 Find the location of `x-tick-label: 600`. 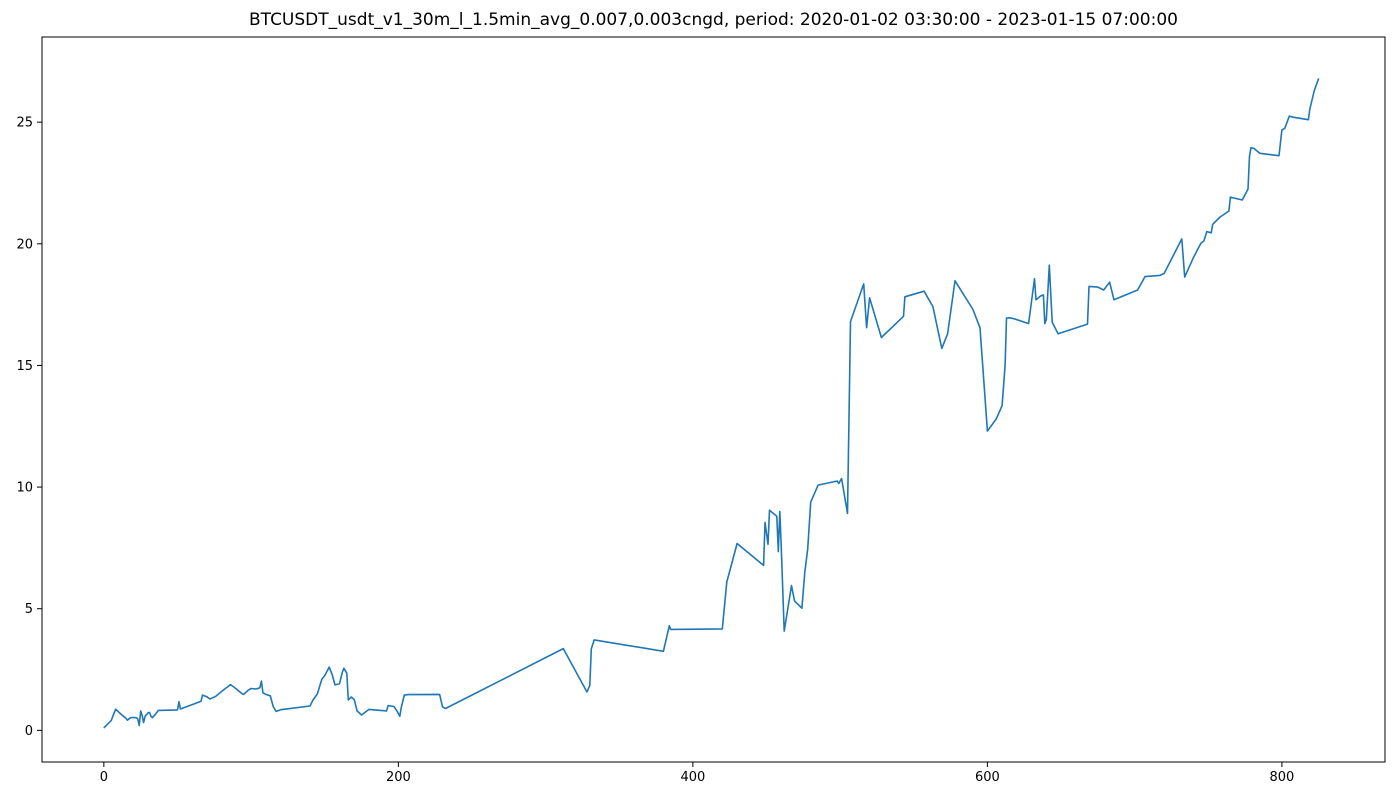

x-tick-label: 600 is located at coordinates (987, 777).